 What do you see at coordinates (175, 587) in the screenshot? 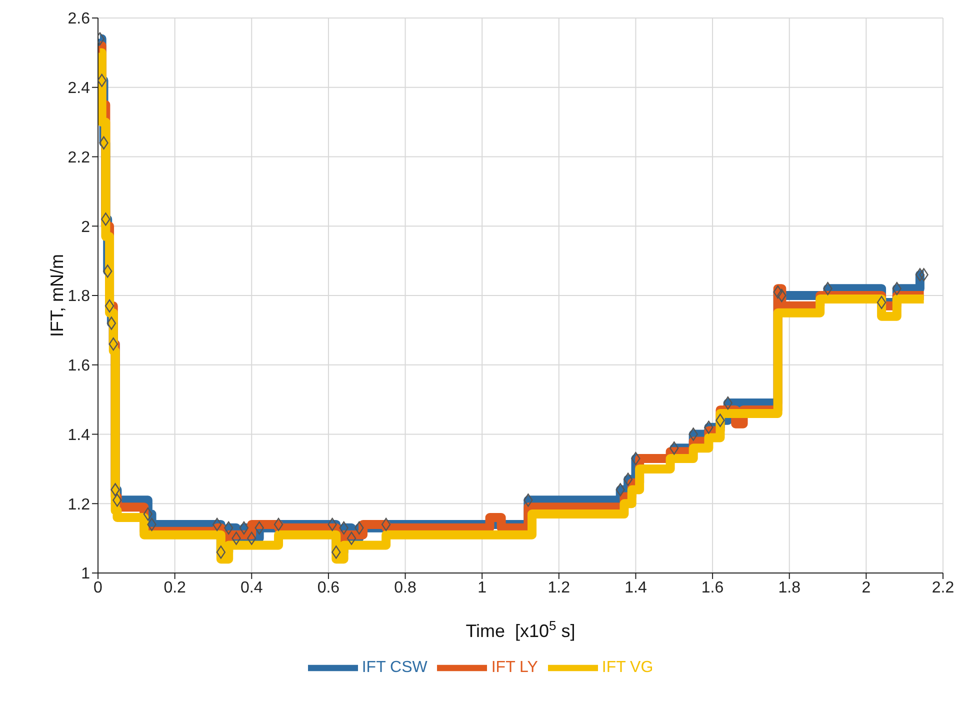
I see `x-tick-label: 0.2` at bounding box center [175, 587].